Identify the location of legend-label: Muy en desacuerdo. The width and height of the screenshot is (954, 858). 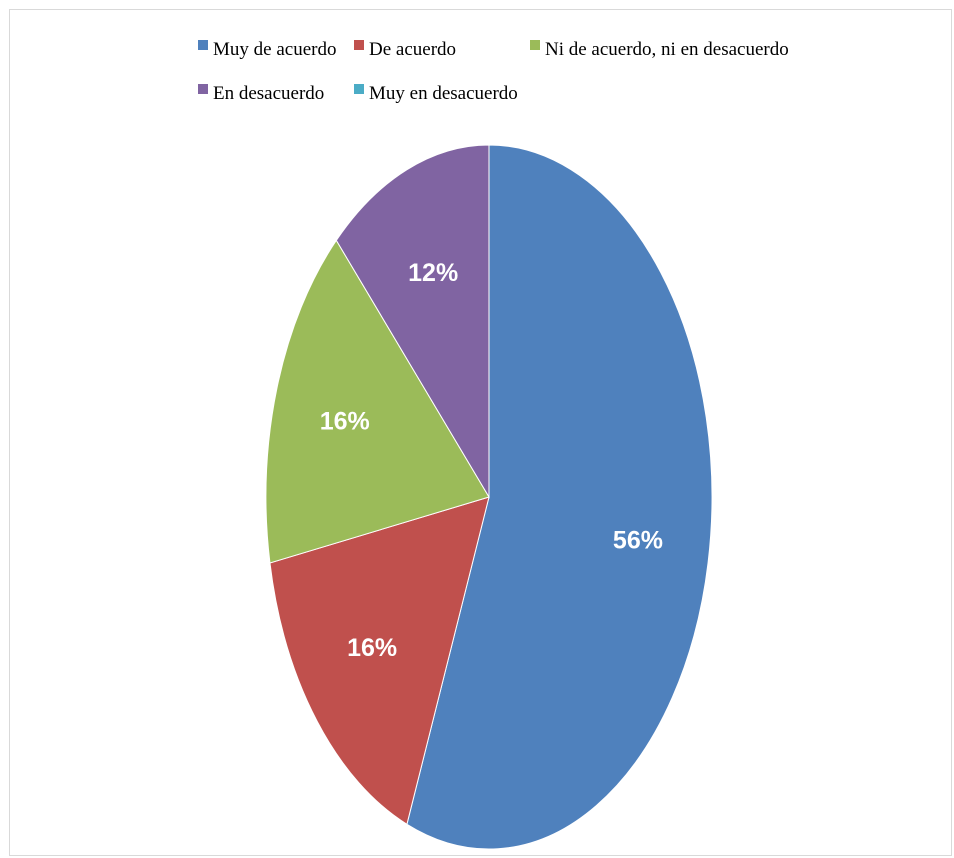
(443, 93).